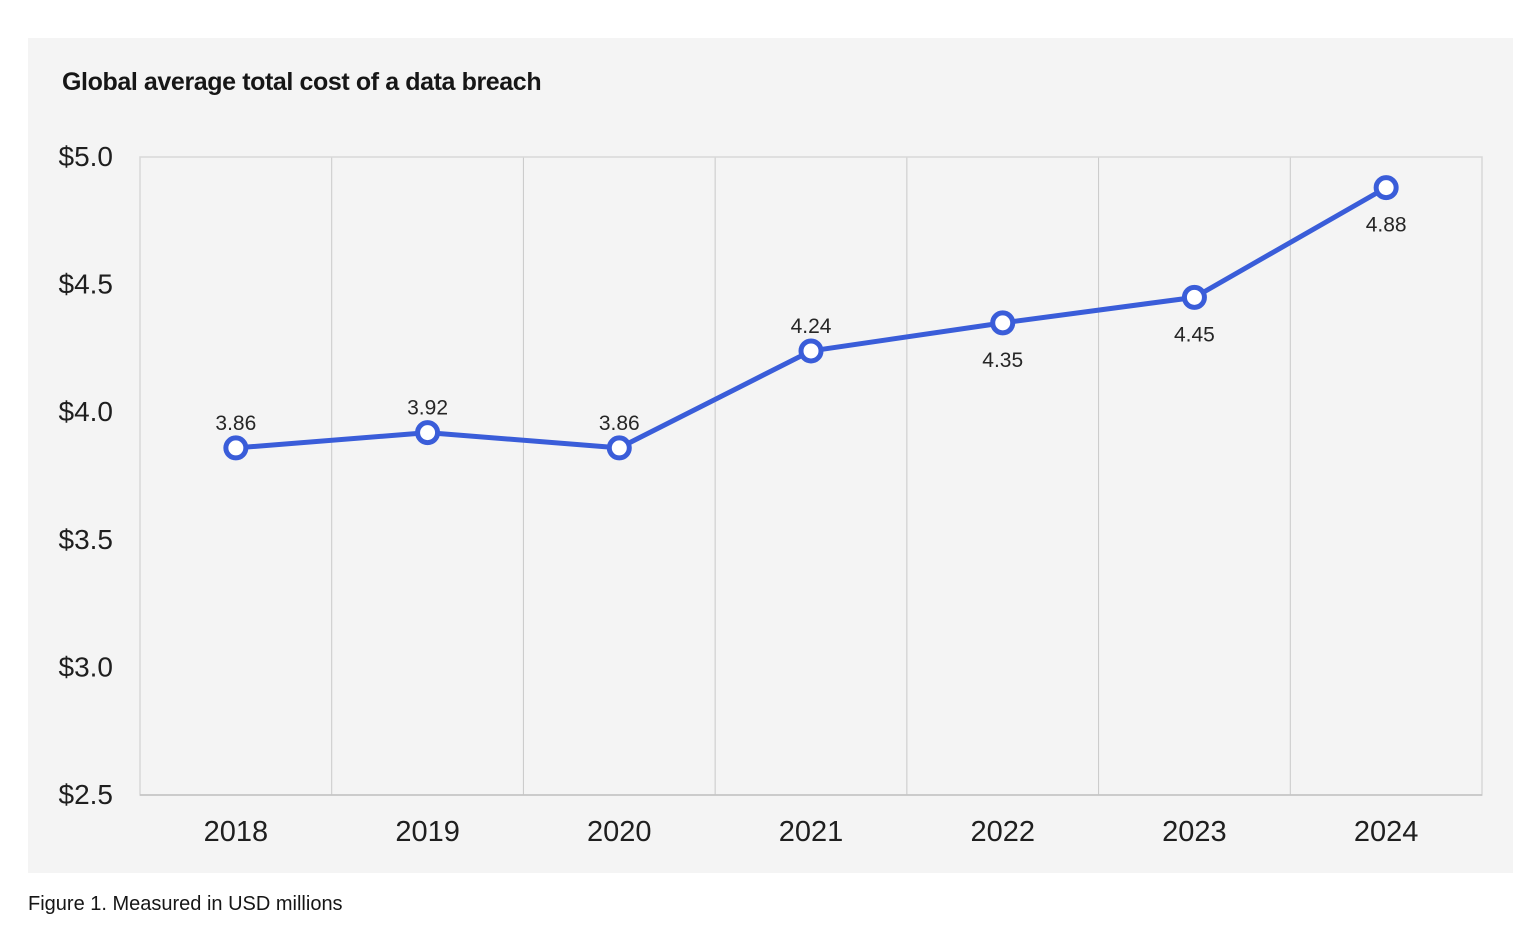 This screenshot has height=926, width=1536. What do you see at coordinates (86, 666) in the screenshot?
I see `y-tick-label: $3.0` at bounding box center [86, 666].